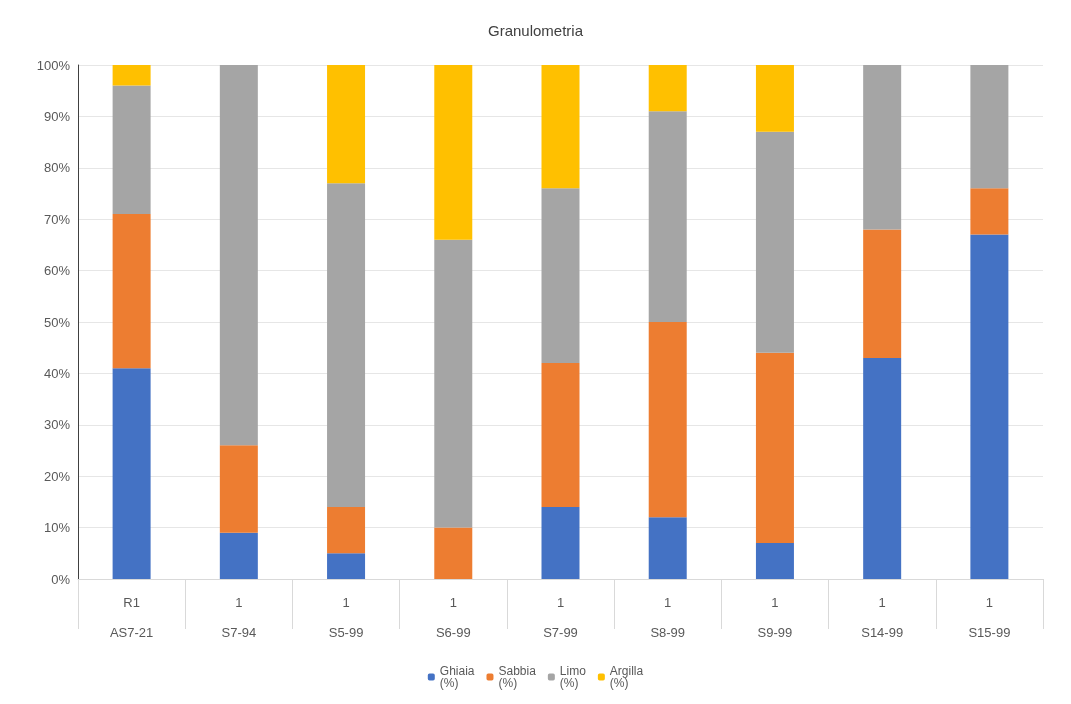 Image resolution: width=1071 pixels, height=704 pixels. I want to click on x-tick-label: 1 S14-99, so click(882, 617).